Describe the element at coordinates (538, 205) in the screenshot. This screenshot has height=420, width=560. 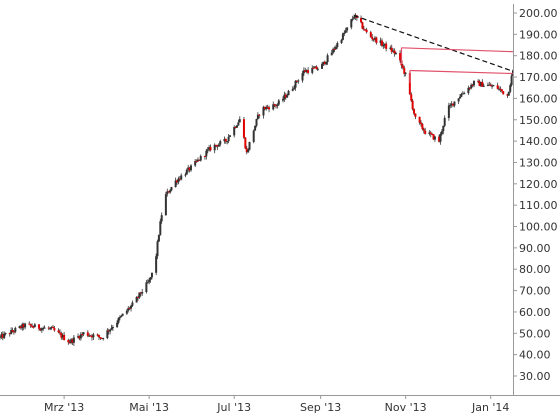
I see `y-tick-label: 110.00` at that location.